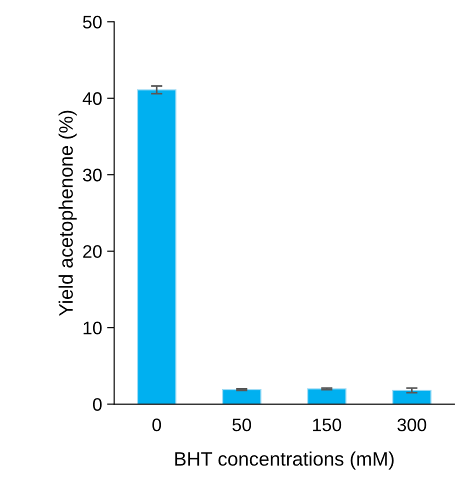 The height and width of the screenshot is (484, 466). Describe the element at coordinates (67, 213) in the screenshot. I see `y-axis-title: Yield acetophenone (%)` at that location.